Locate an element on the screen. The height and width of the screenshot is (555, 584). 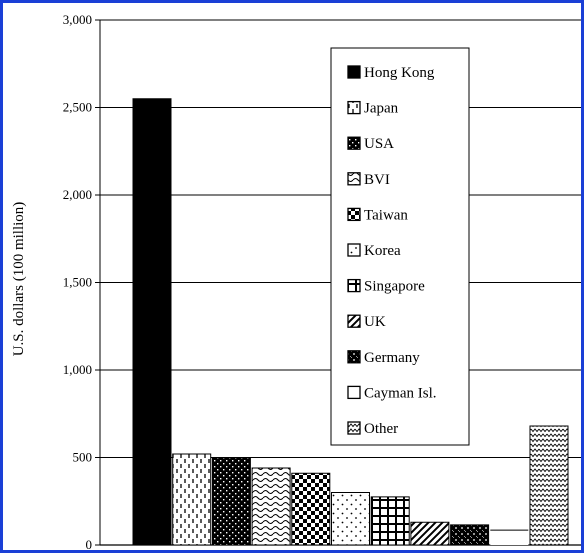
y-tick-label: 2,500 is located at coordinates (77, 107).